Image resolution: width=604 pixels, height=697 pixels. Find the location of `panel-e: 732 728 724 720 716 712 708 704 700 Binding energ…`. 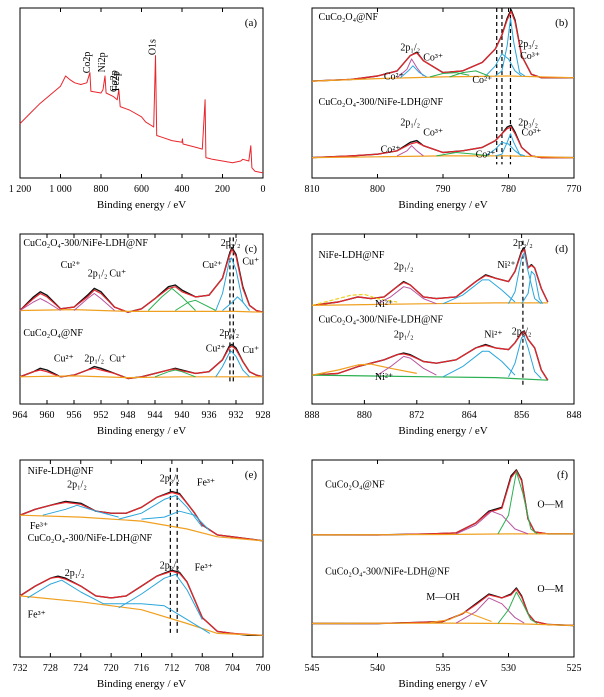

panel-e: 732 728 724 720 716 712 708 704 700 Binding energ… is located at coordinates (142, 574).